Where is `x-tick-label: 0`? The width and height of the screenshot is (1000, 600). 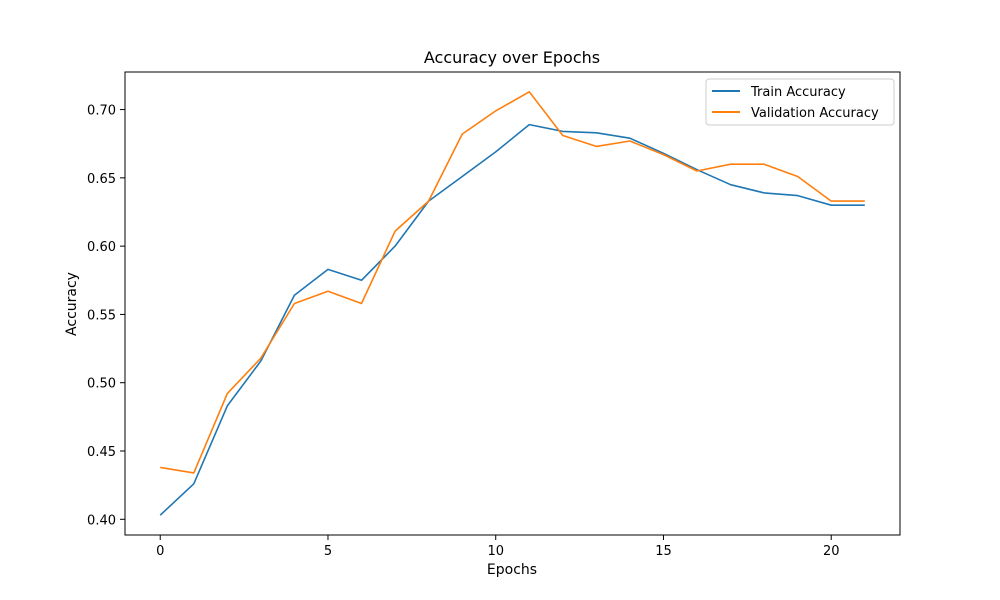
x-tick-label: 0 is located at coordinates (160, 551).